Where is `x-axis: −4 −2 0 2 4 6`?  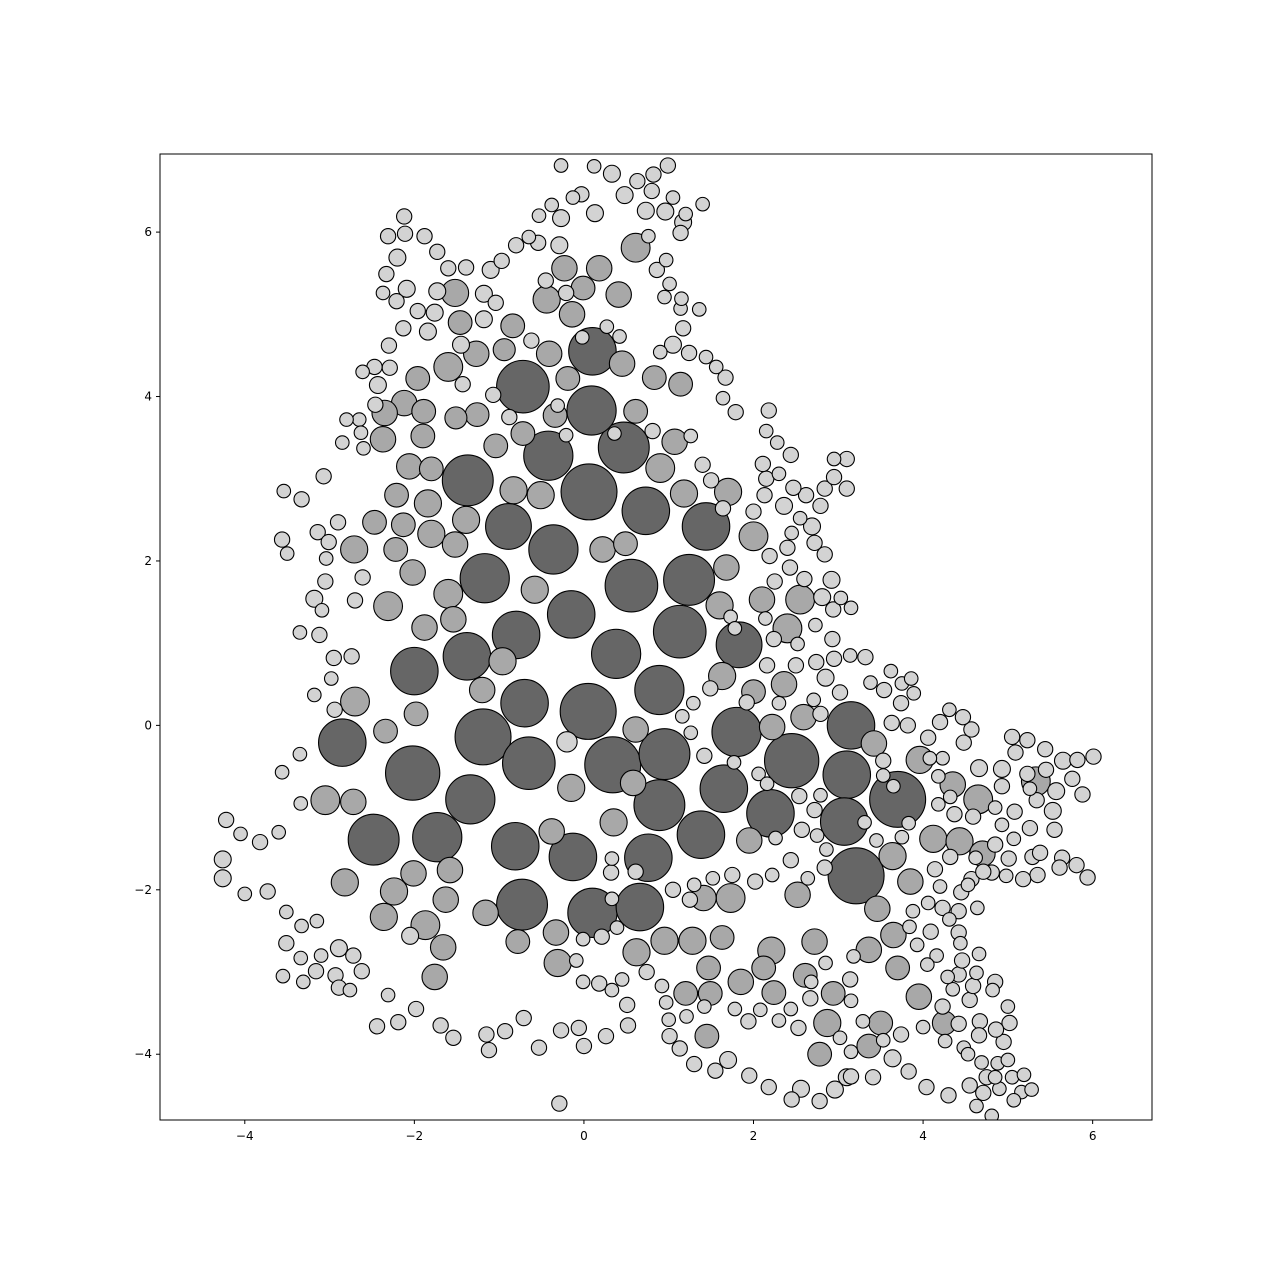
x-axis: −4 −2 0 2 4 6 is located at coordinates (666, 1131).